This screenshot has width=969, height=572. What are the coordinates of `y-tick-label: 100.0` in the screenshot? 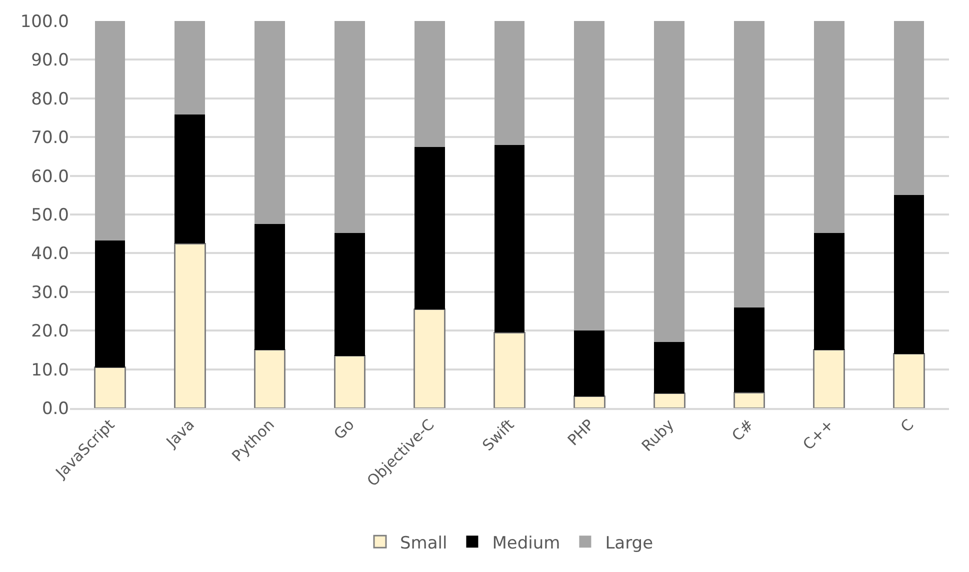 It's located at (44, 22).